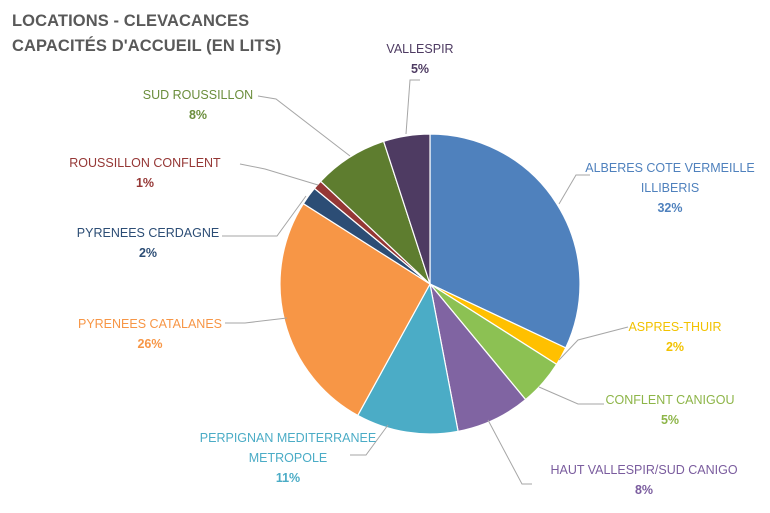  Describe the element at coordinates (288, 458) in the screenshot. I see `data-label-5: PERPIGNAN MEDITERRANEE METROPOLE 11%` at that location.